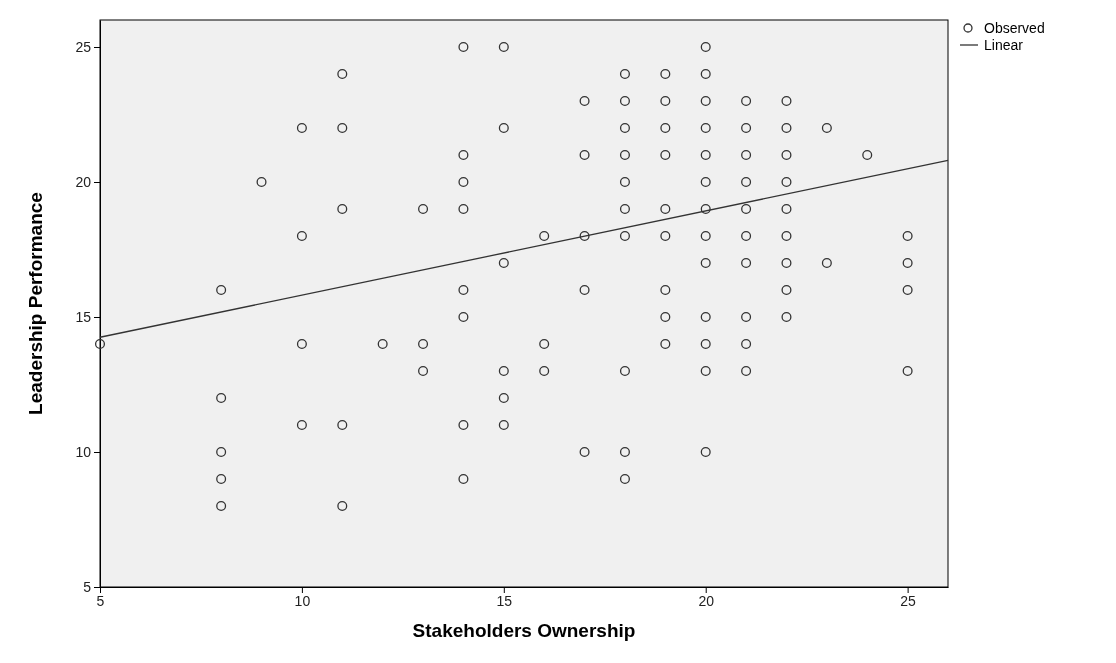  I want to click on x-tick-label: 10, so click(302, 600).